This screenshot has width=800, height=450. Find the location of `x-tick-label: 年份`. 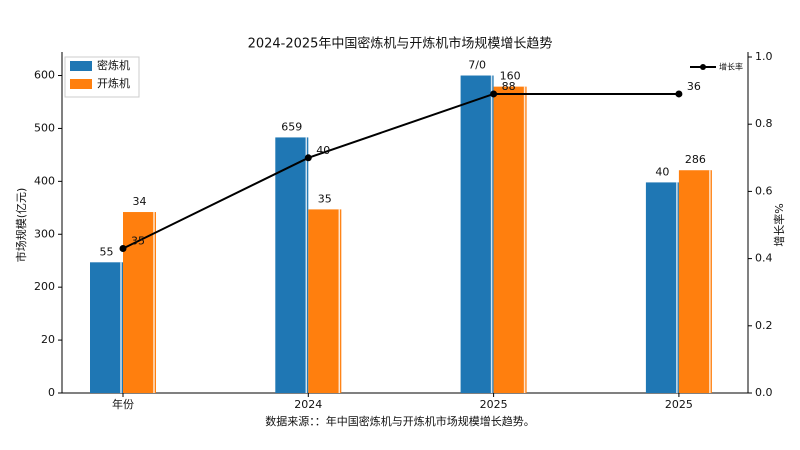

x-tick-label: 年份 is located at coordinates (123, 404).